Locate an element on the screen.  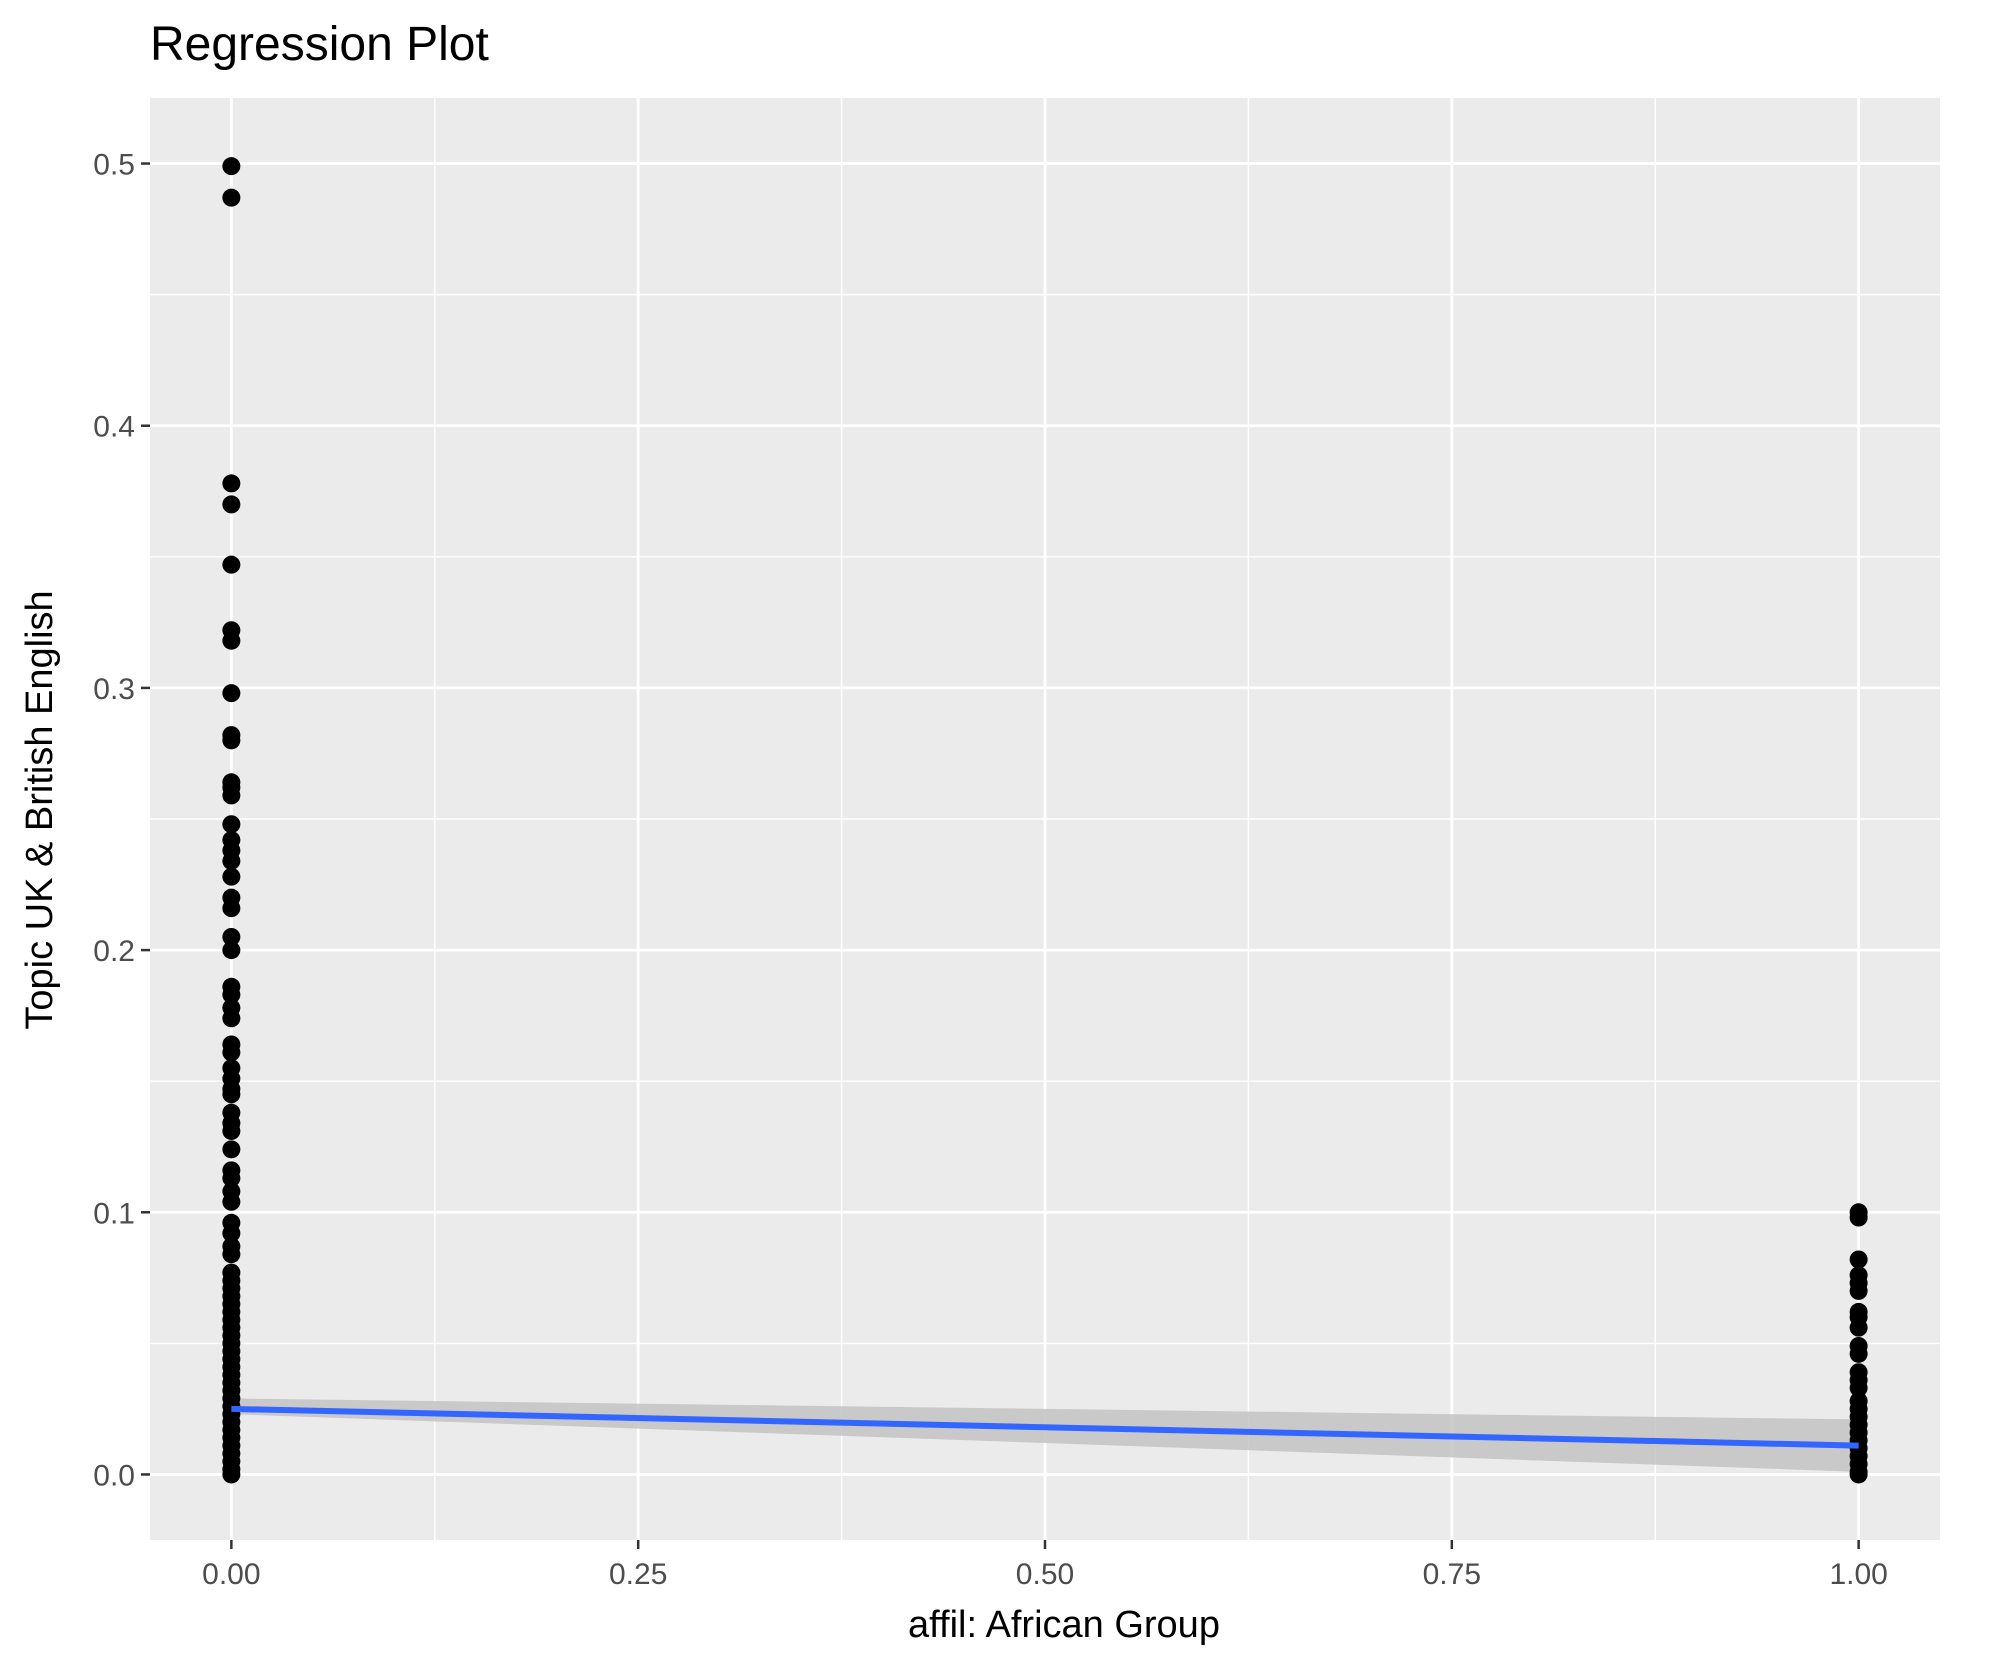
x-tick-label: 1.00 is located at coordinates (1858, 1574).